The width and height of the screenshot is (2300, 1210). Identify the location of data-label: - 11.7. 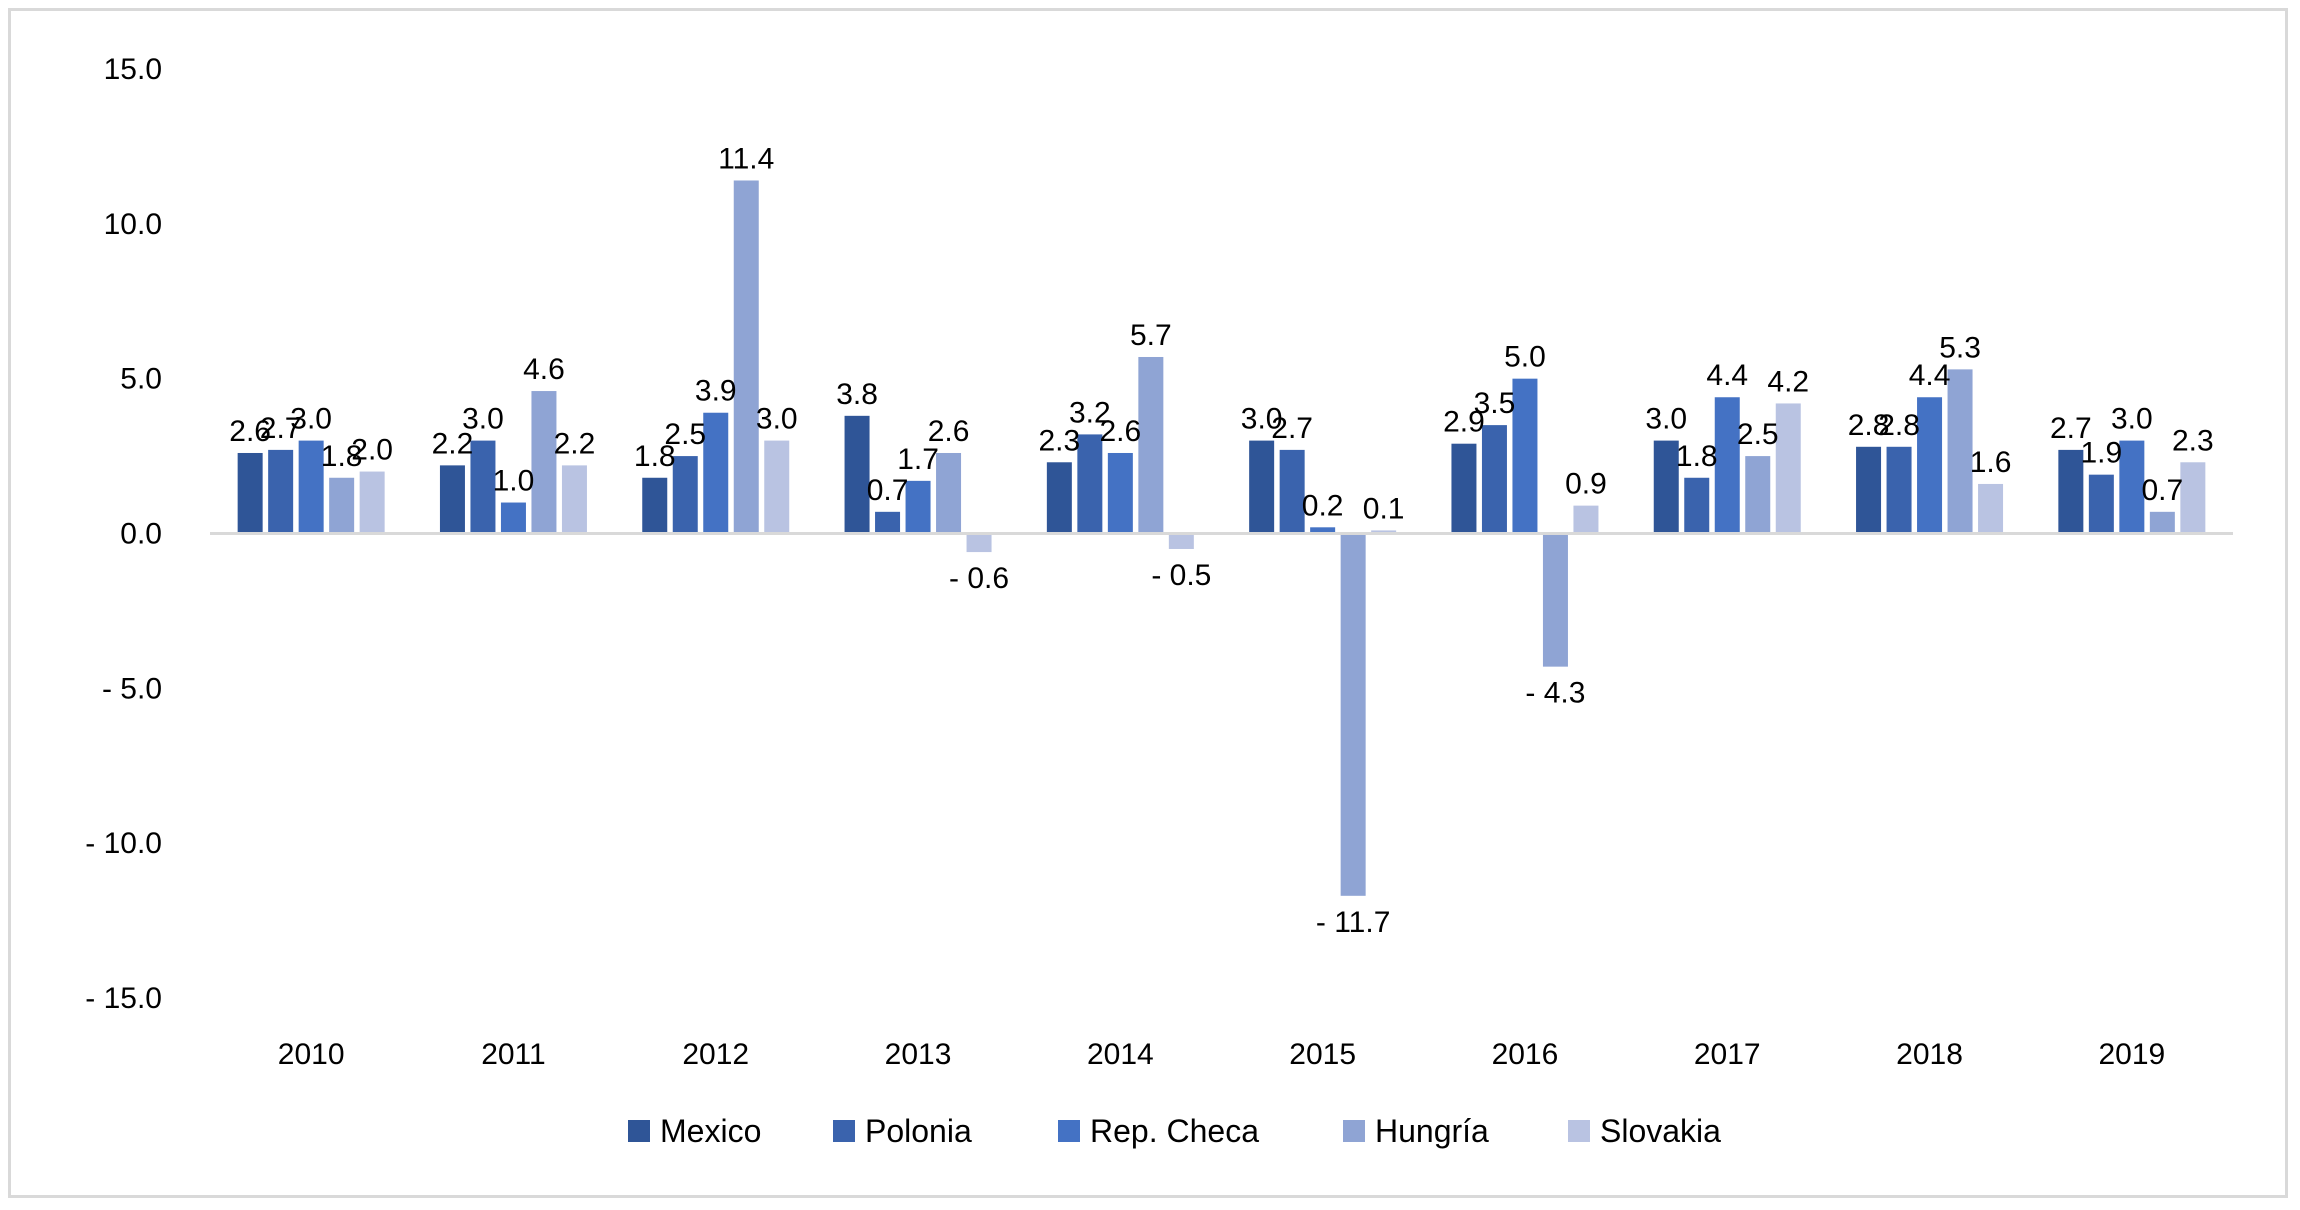
(1353, 922).